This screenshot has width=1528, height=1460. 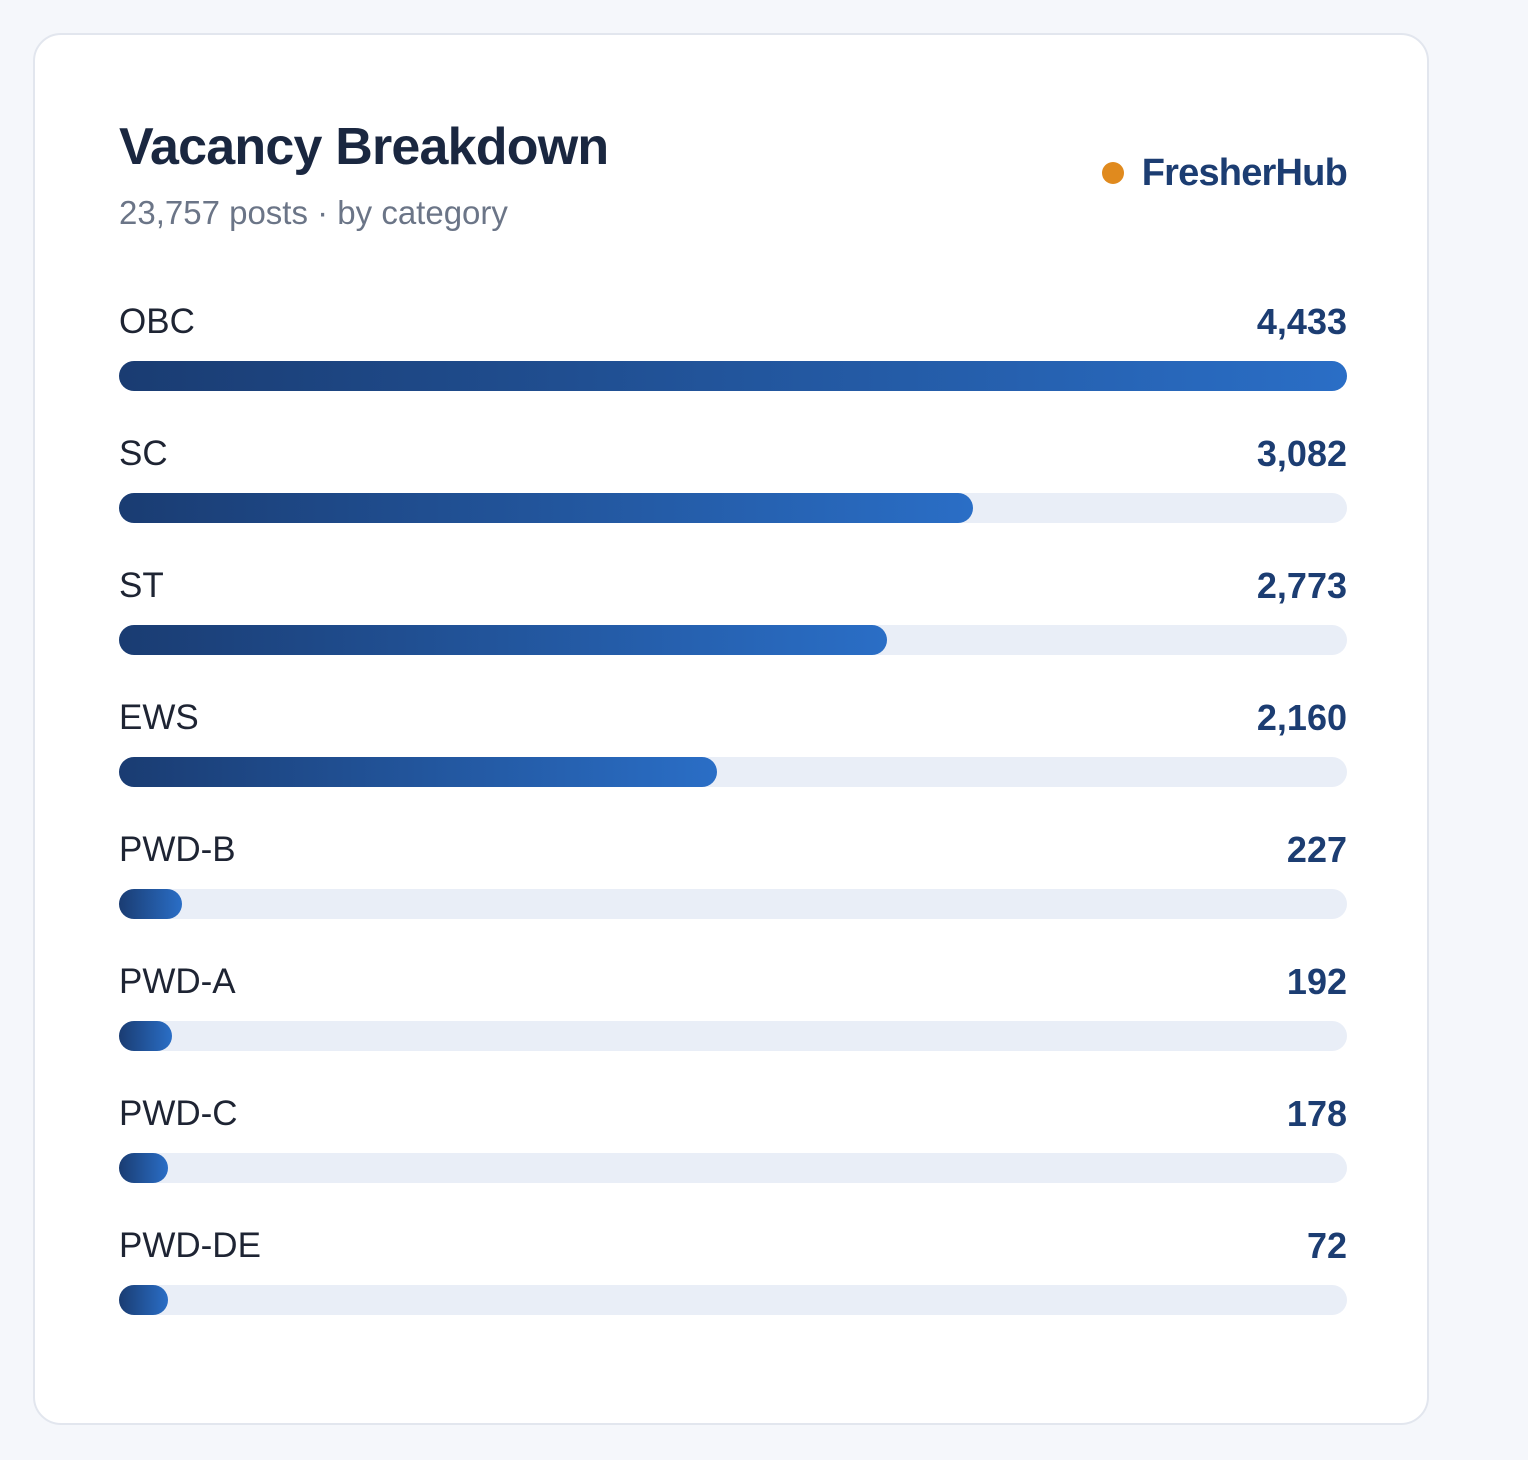 I want to click on bar-row-pwd-c: PWD-C 178, so click(x=733, y=1158).